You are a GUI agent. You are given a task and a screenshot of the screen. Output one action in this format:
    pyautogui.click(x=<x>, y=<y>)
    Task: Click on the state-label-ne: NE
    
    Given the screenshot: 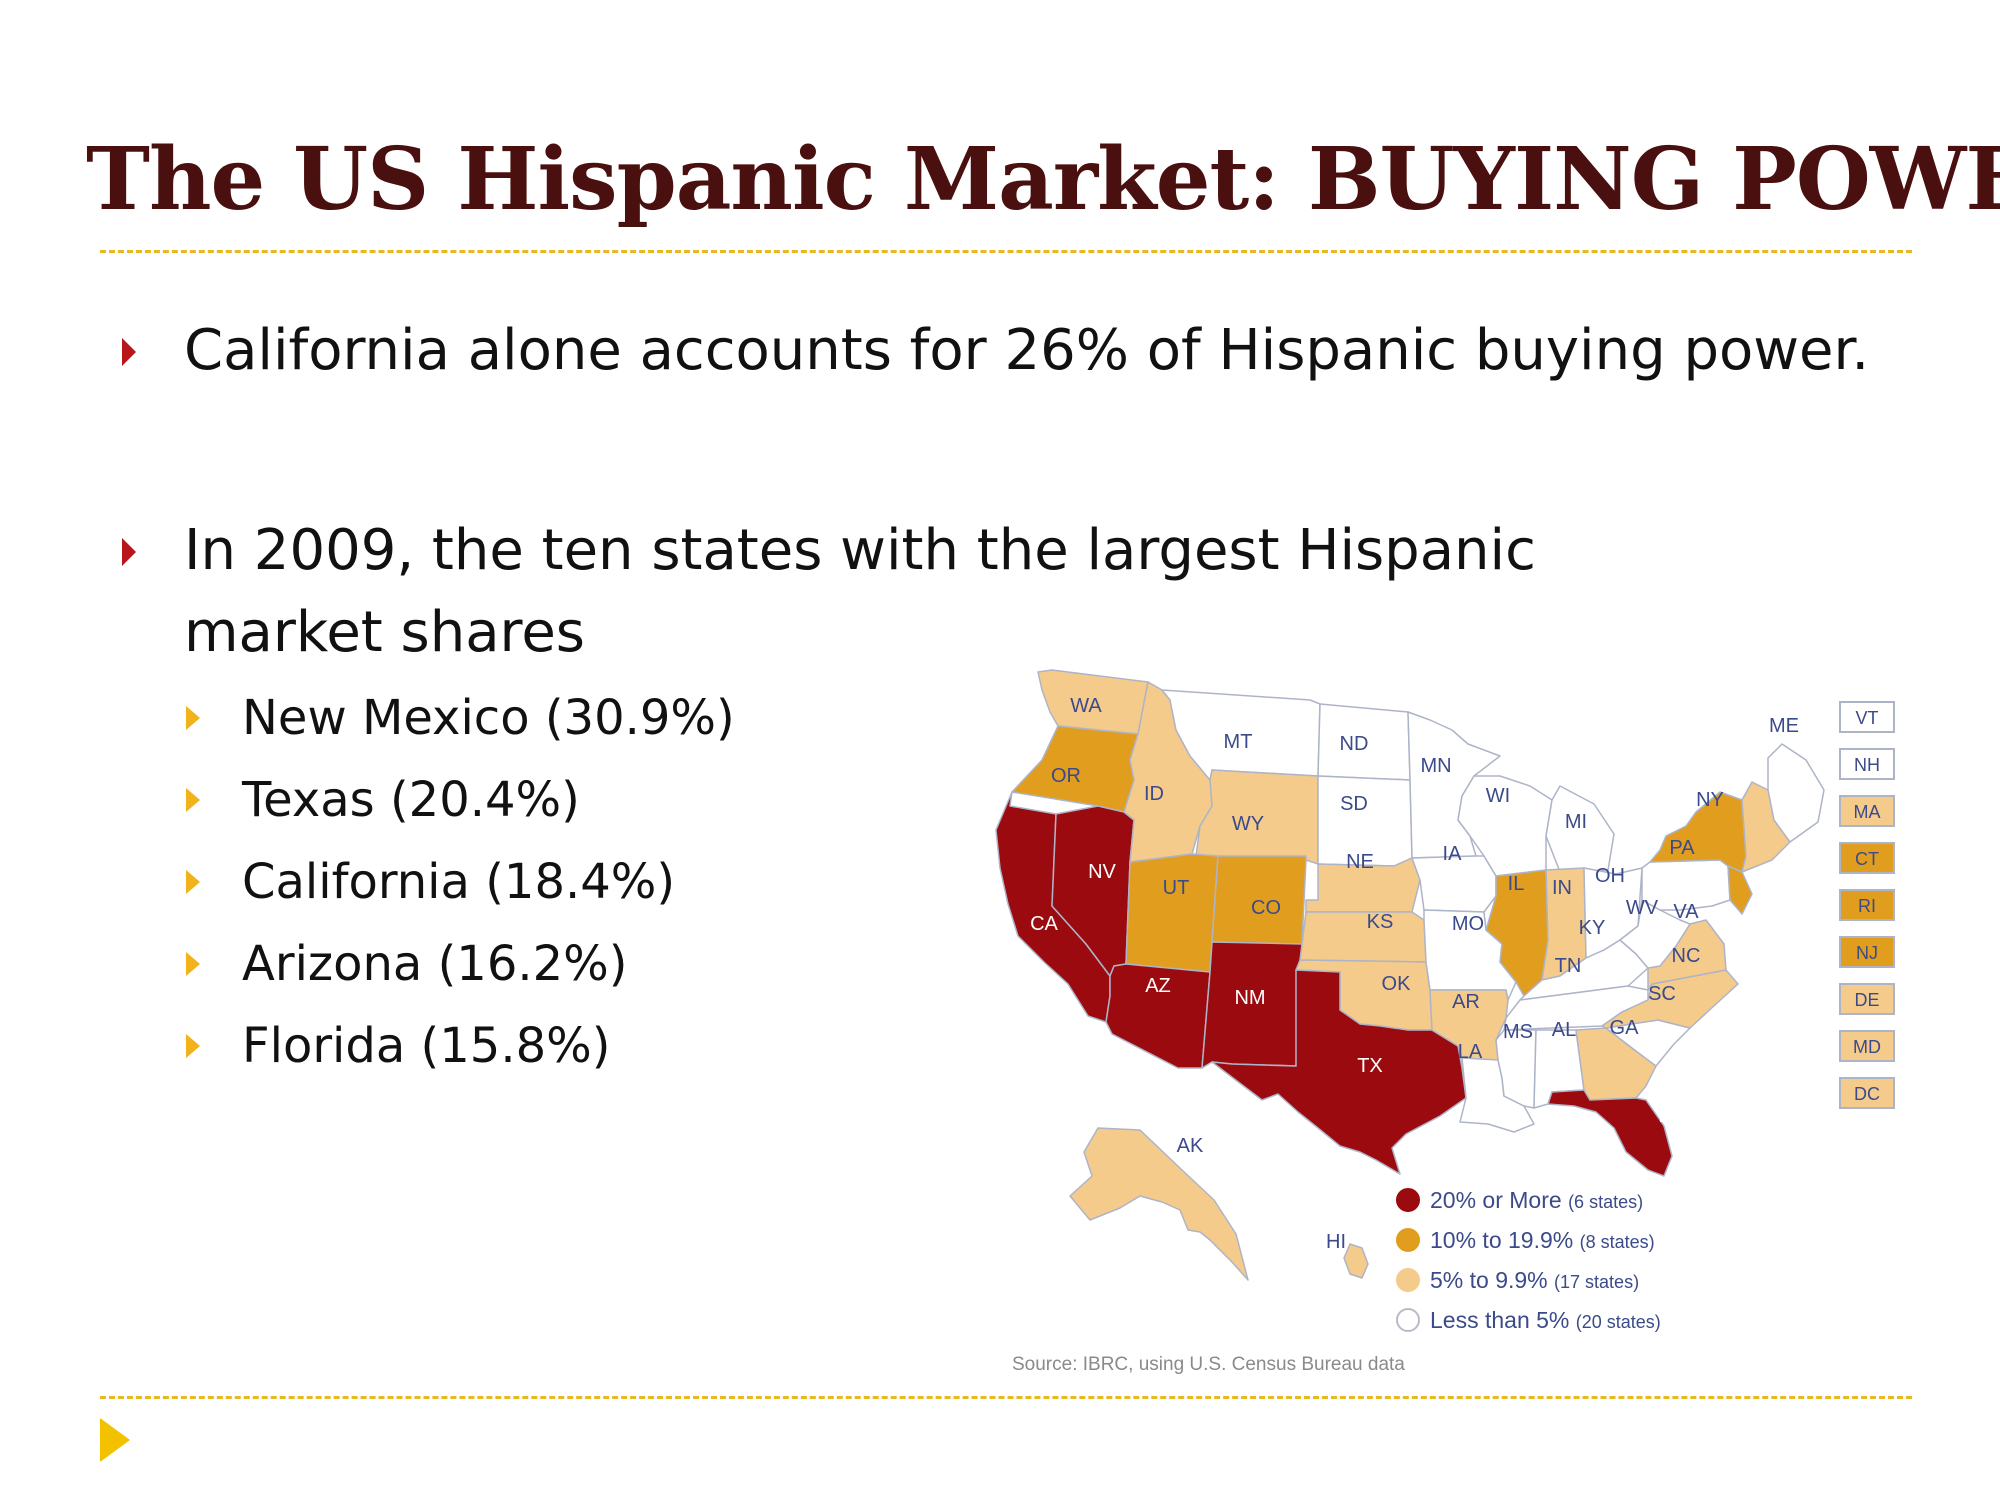 What is the action you would take?
    pyautogui.click(x=1360, y=862)
    